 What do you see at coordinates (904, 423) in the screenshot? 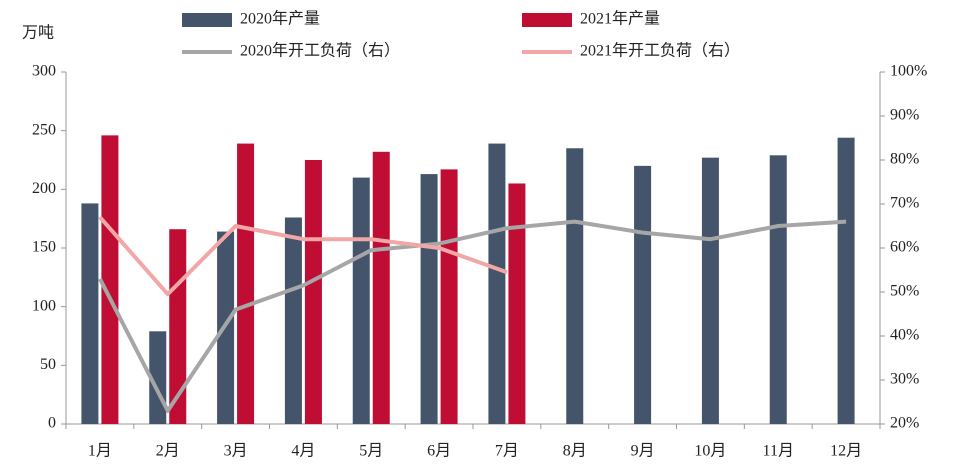
I see `y2-tick-label: 20%` at bounding box center [904, 423].